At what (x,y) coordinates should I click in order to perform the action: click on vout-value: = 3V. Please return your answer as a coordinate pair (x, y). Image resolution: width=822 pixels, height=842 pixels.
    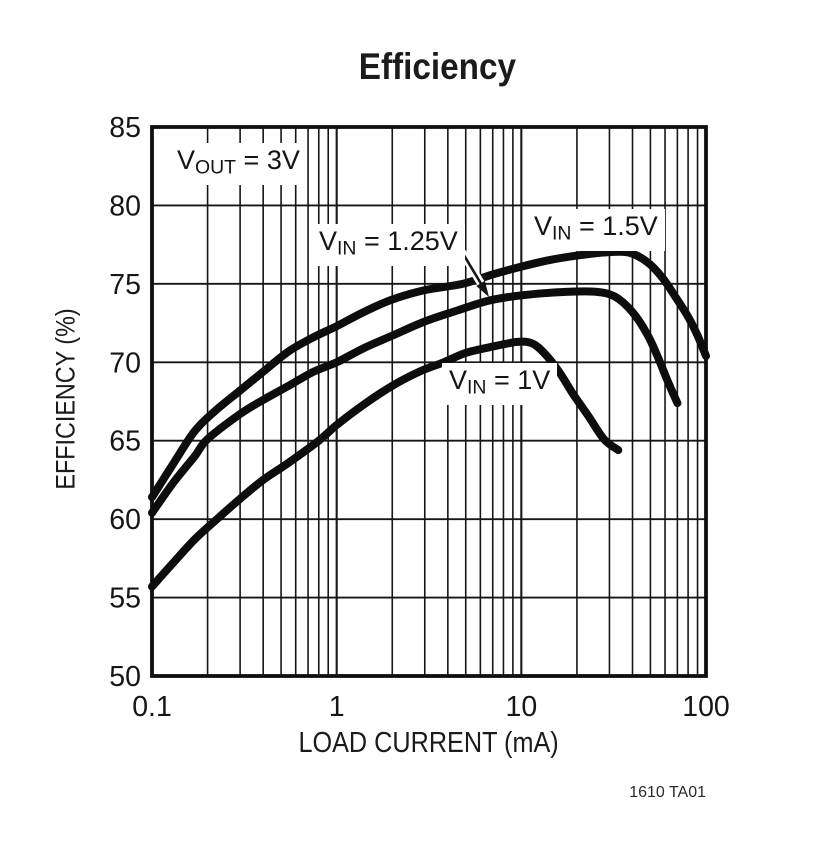
    Looking at the image, I should click on (268, 160).